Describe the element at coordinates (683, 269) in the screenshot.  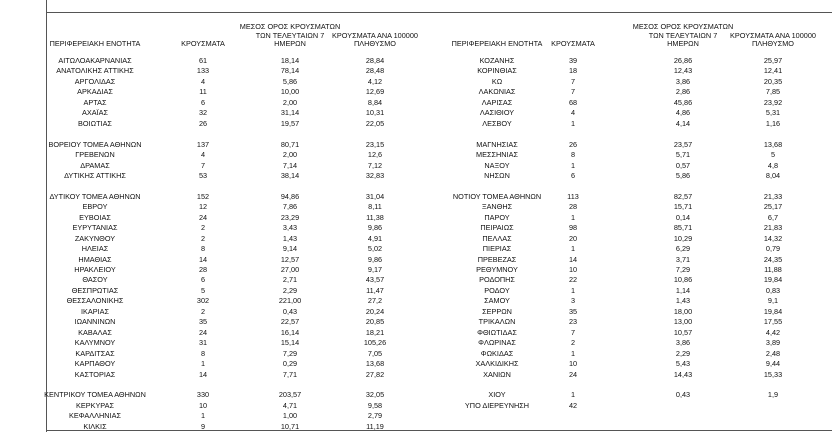
I see `table-cell: 7,29` at that location.